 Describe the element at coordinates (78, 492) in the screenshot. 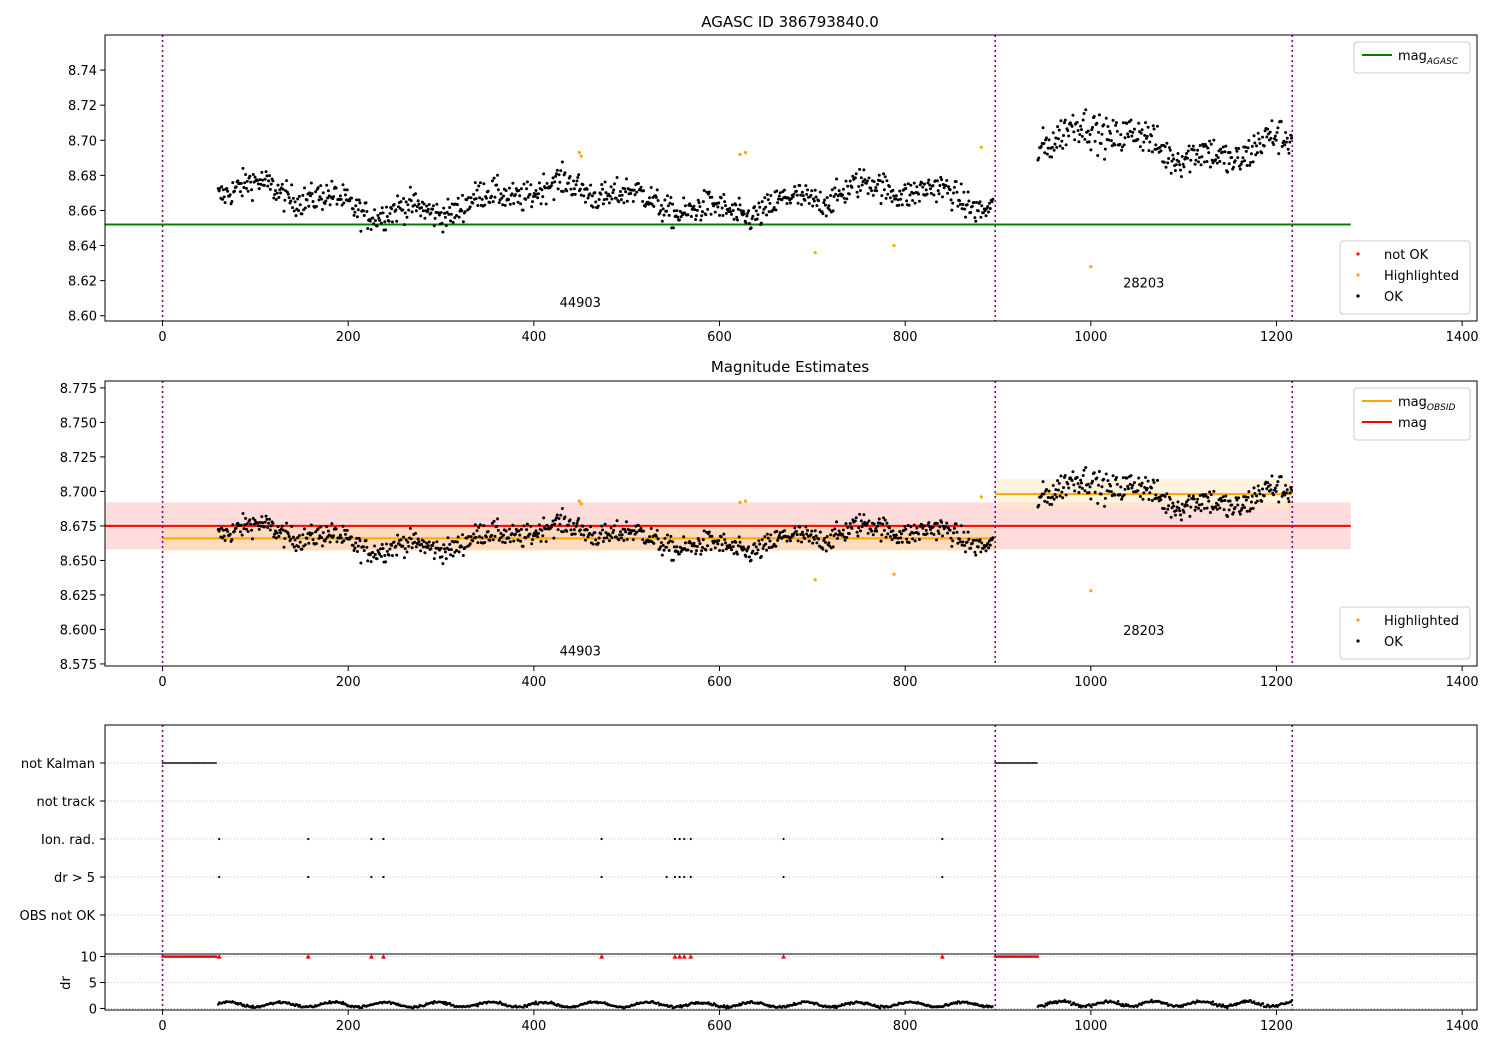

I see `estimates-ytick-label-5: 8.700` at that location.